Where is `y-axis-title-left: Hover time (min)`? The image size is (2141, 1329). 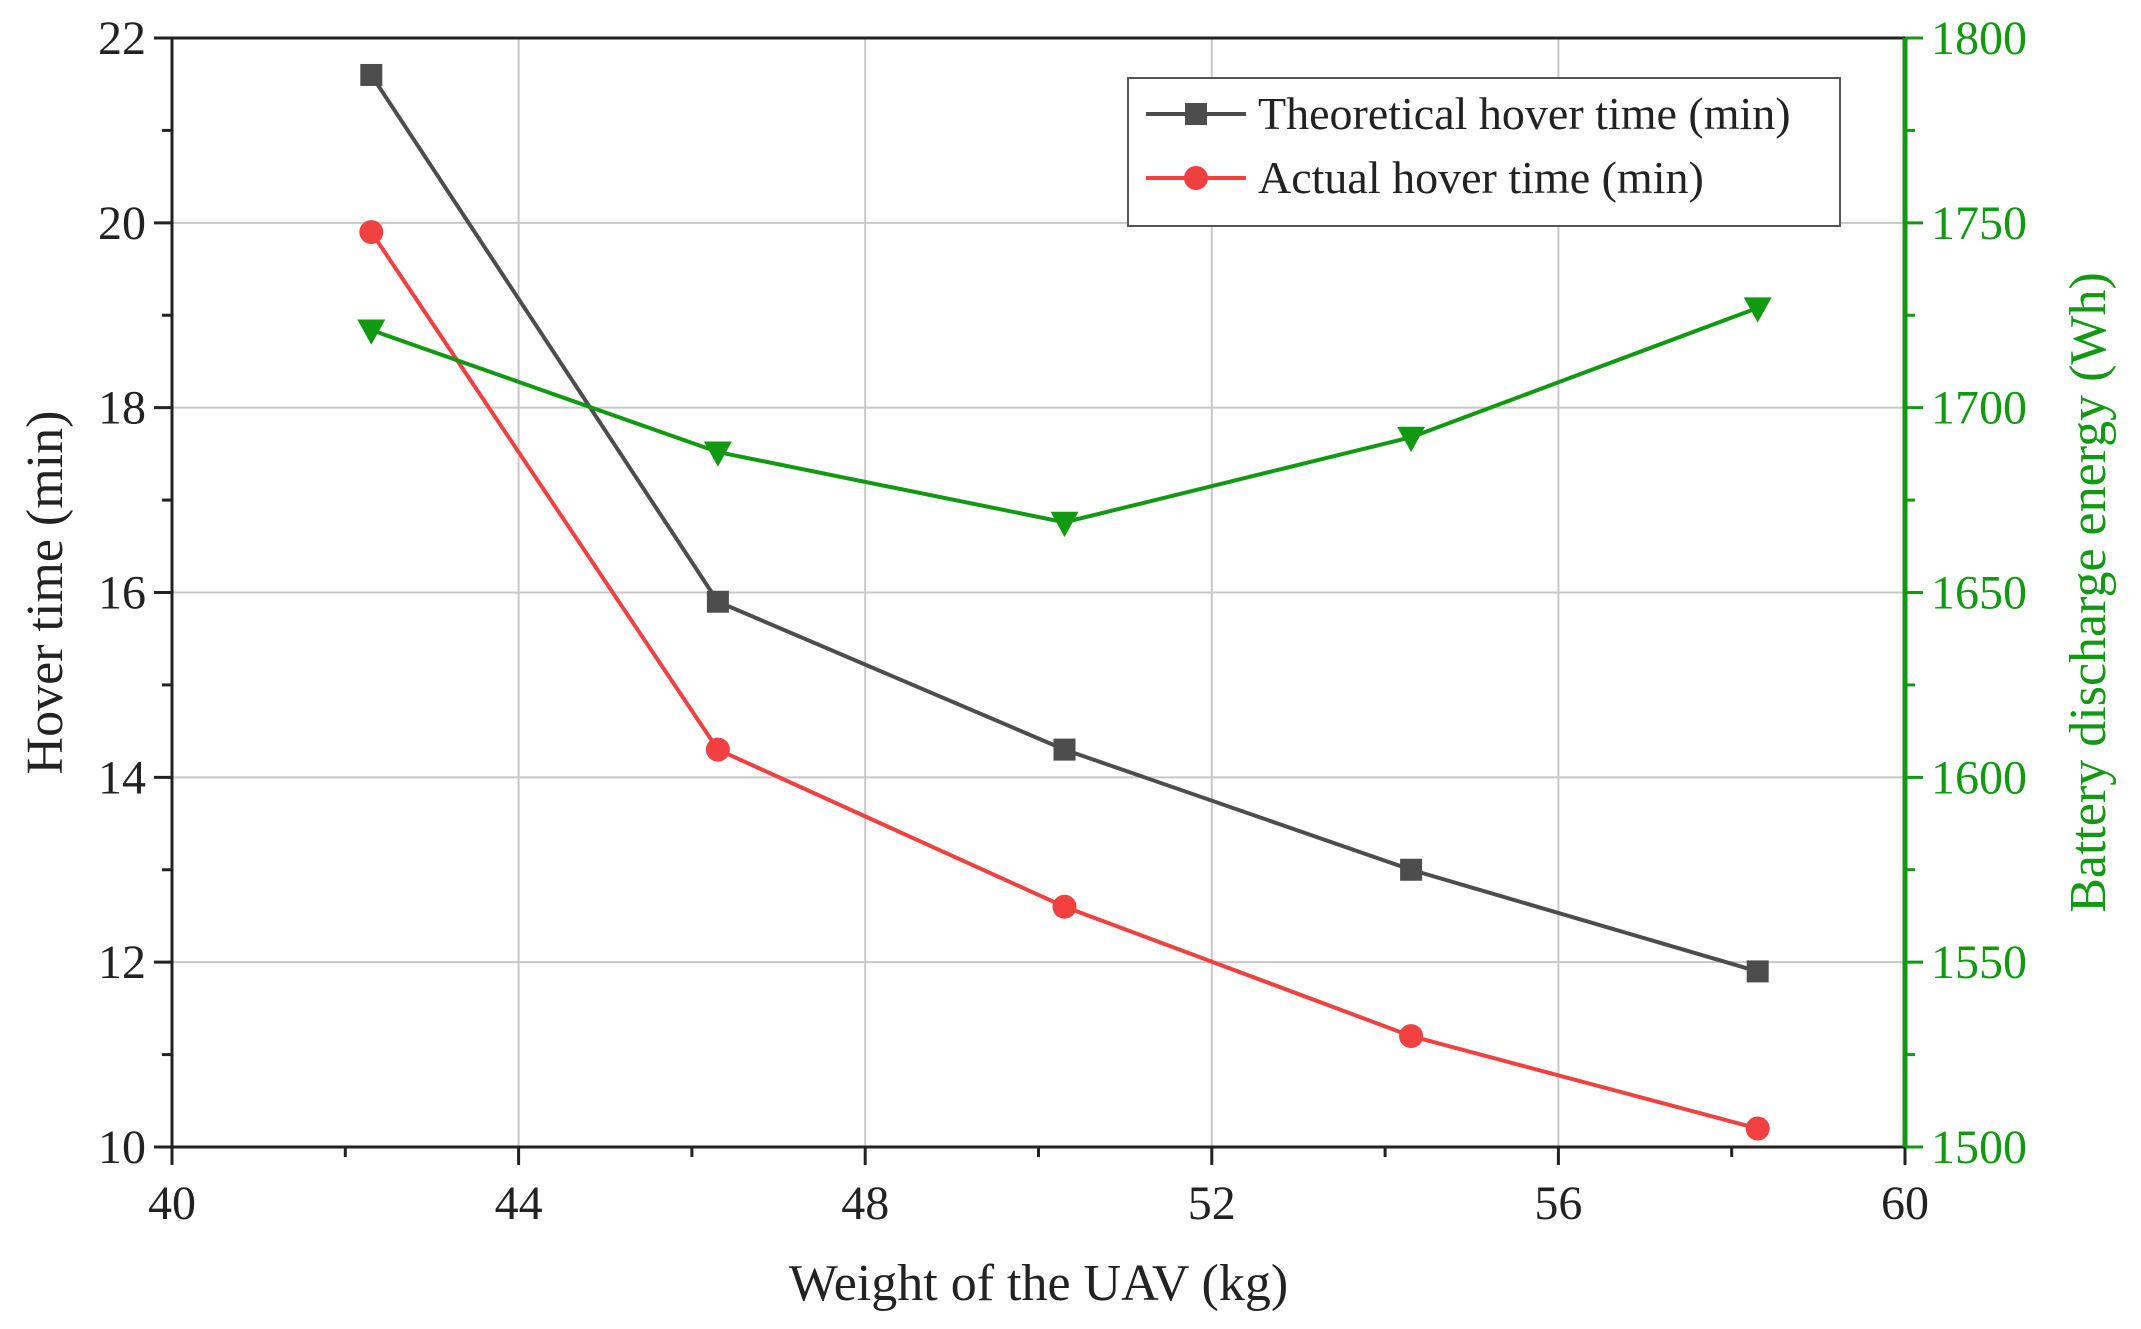
y-axis-title-left: Hover time (min) is located at coordinates (45, 593).